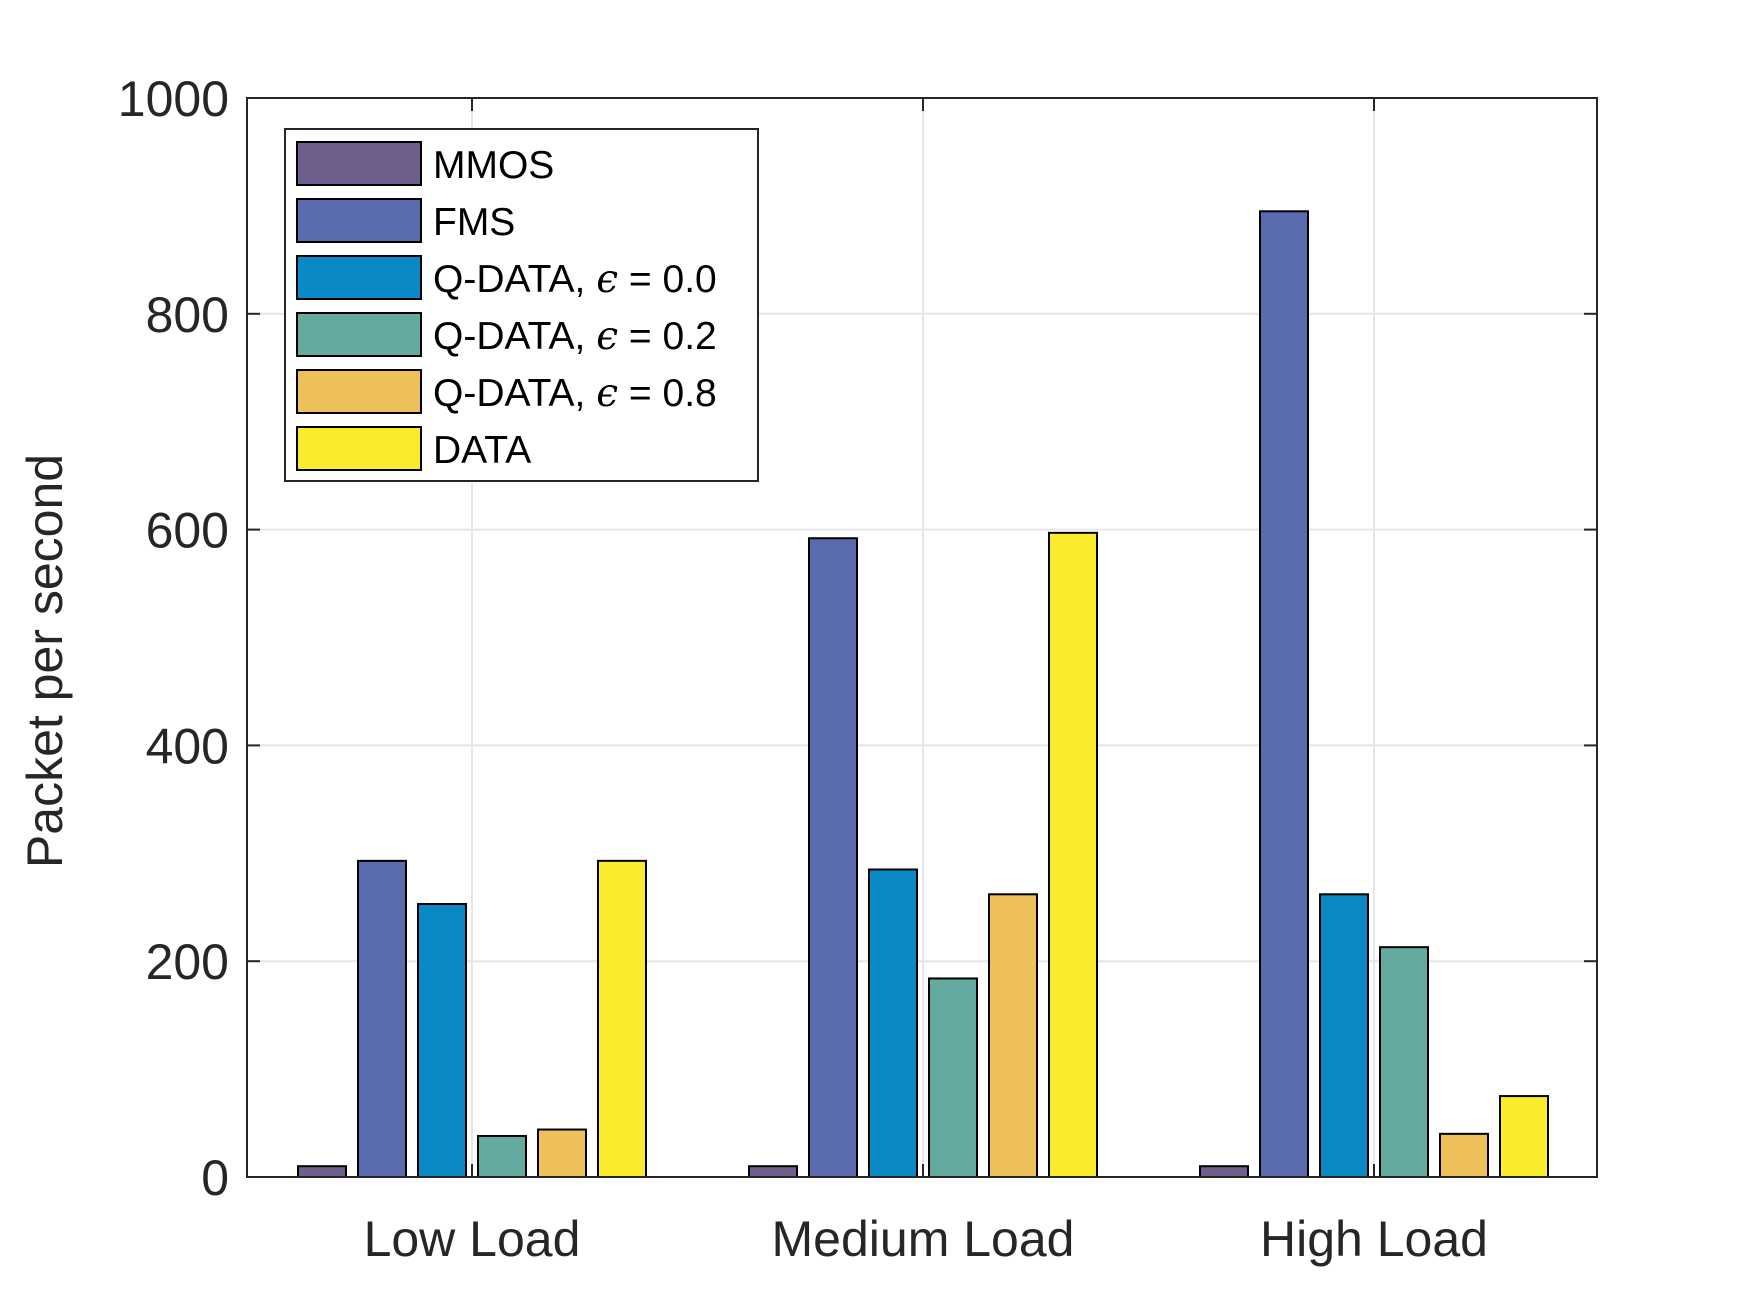 This screenshot has height=1313, width=1750. Describe the element at coordinates (173, 638) in the screenshot. I see `y-tick-labels: 0 200 400 600 800 1000` at that location.